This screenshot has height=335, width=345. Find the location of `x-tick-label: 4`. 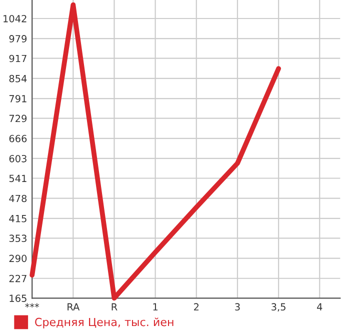

x-tick-label: 4 is located at coordinates (319, 306).